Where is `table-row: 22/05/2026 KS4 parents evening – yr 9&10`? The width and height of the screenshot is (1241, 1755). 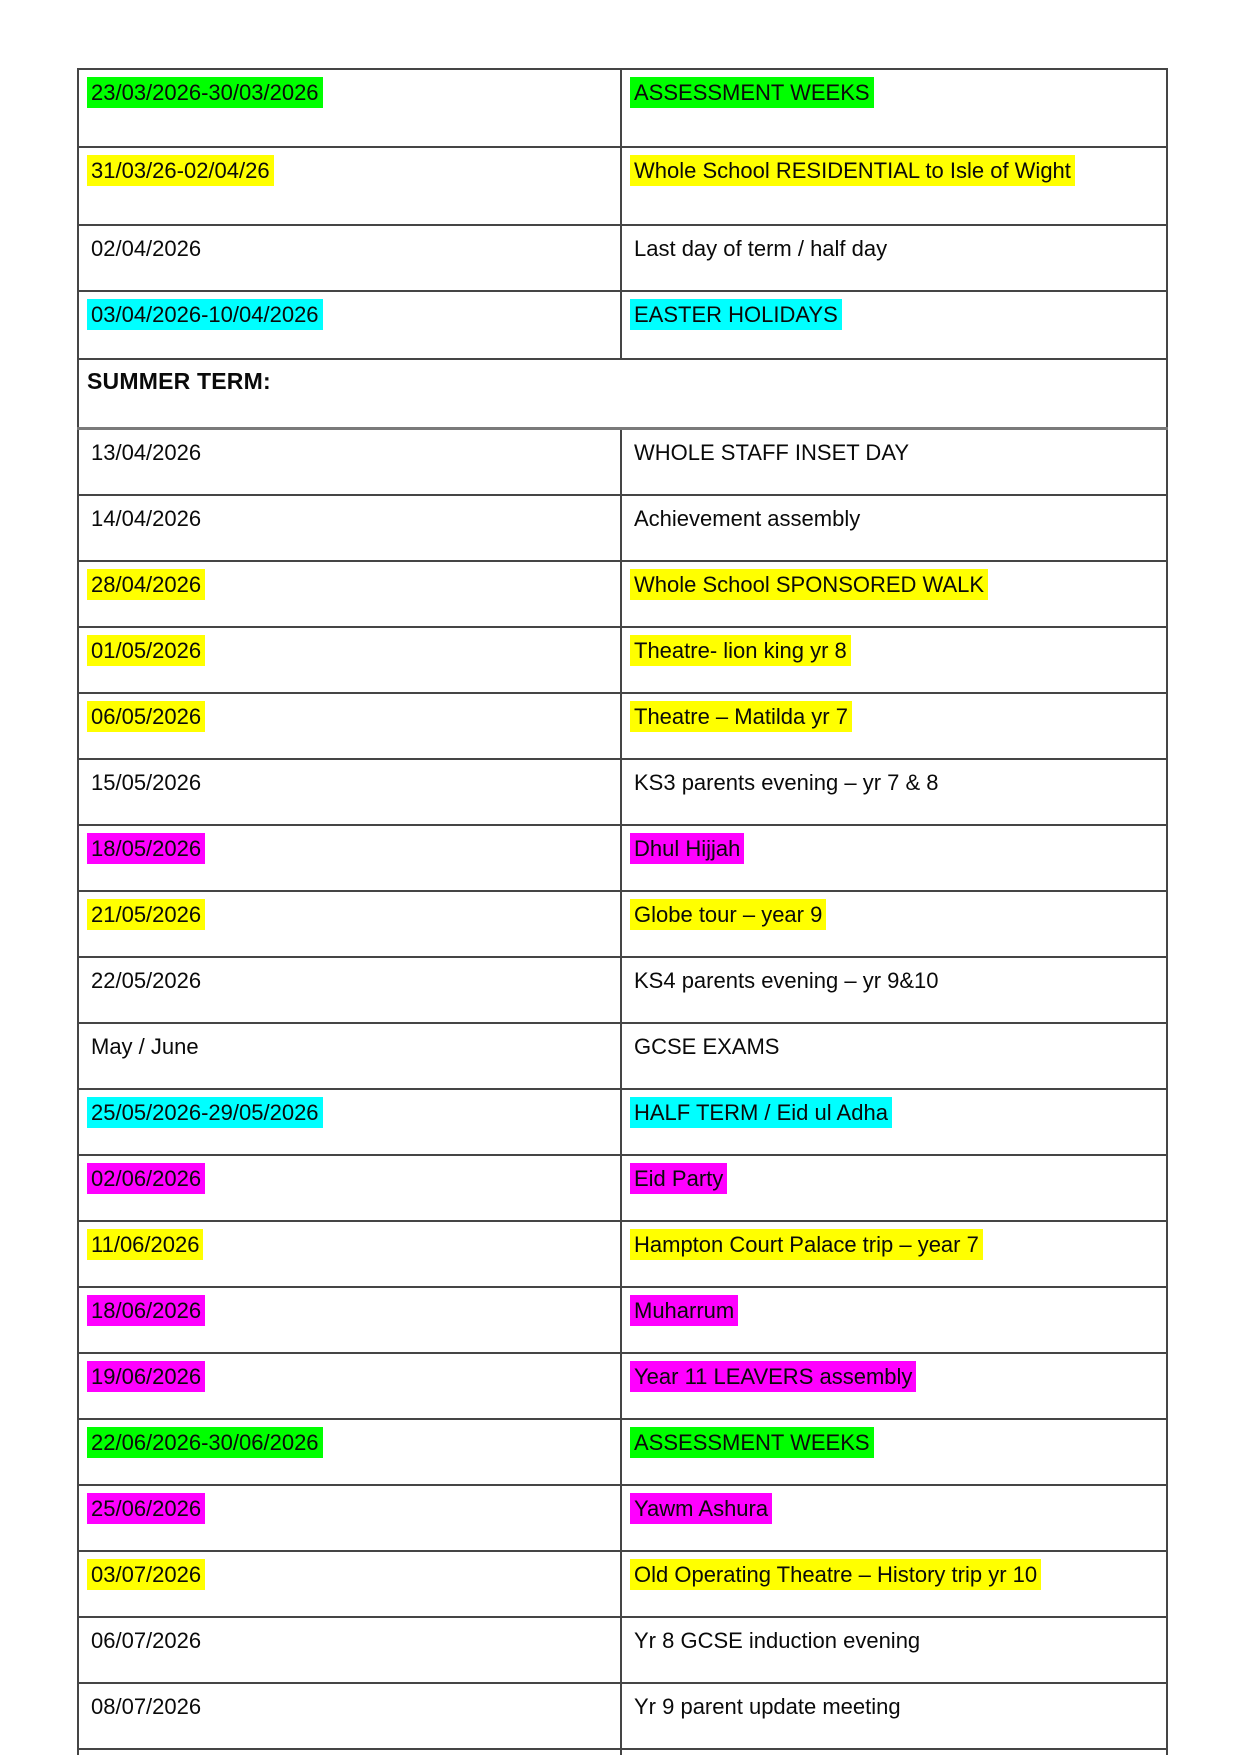
table-row: 22/05/2026 KS4 parents evening – yr 9&10 is located at coordinates (622, 990).